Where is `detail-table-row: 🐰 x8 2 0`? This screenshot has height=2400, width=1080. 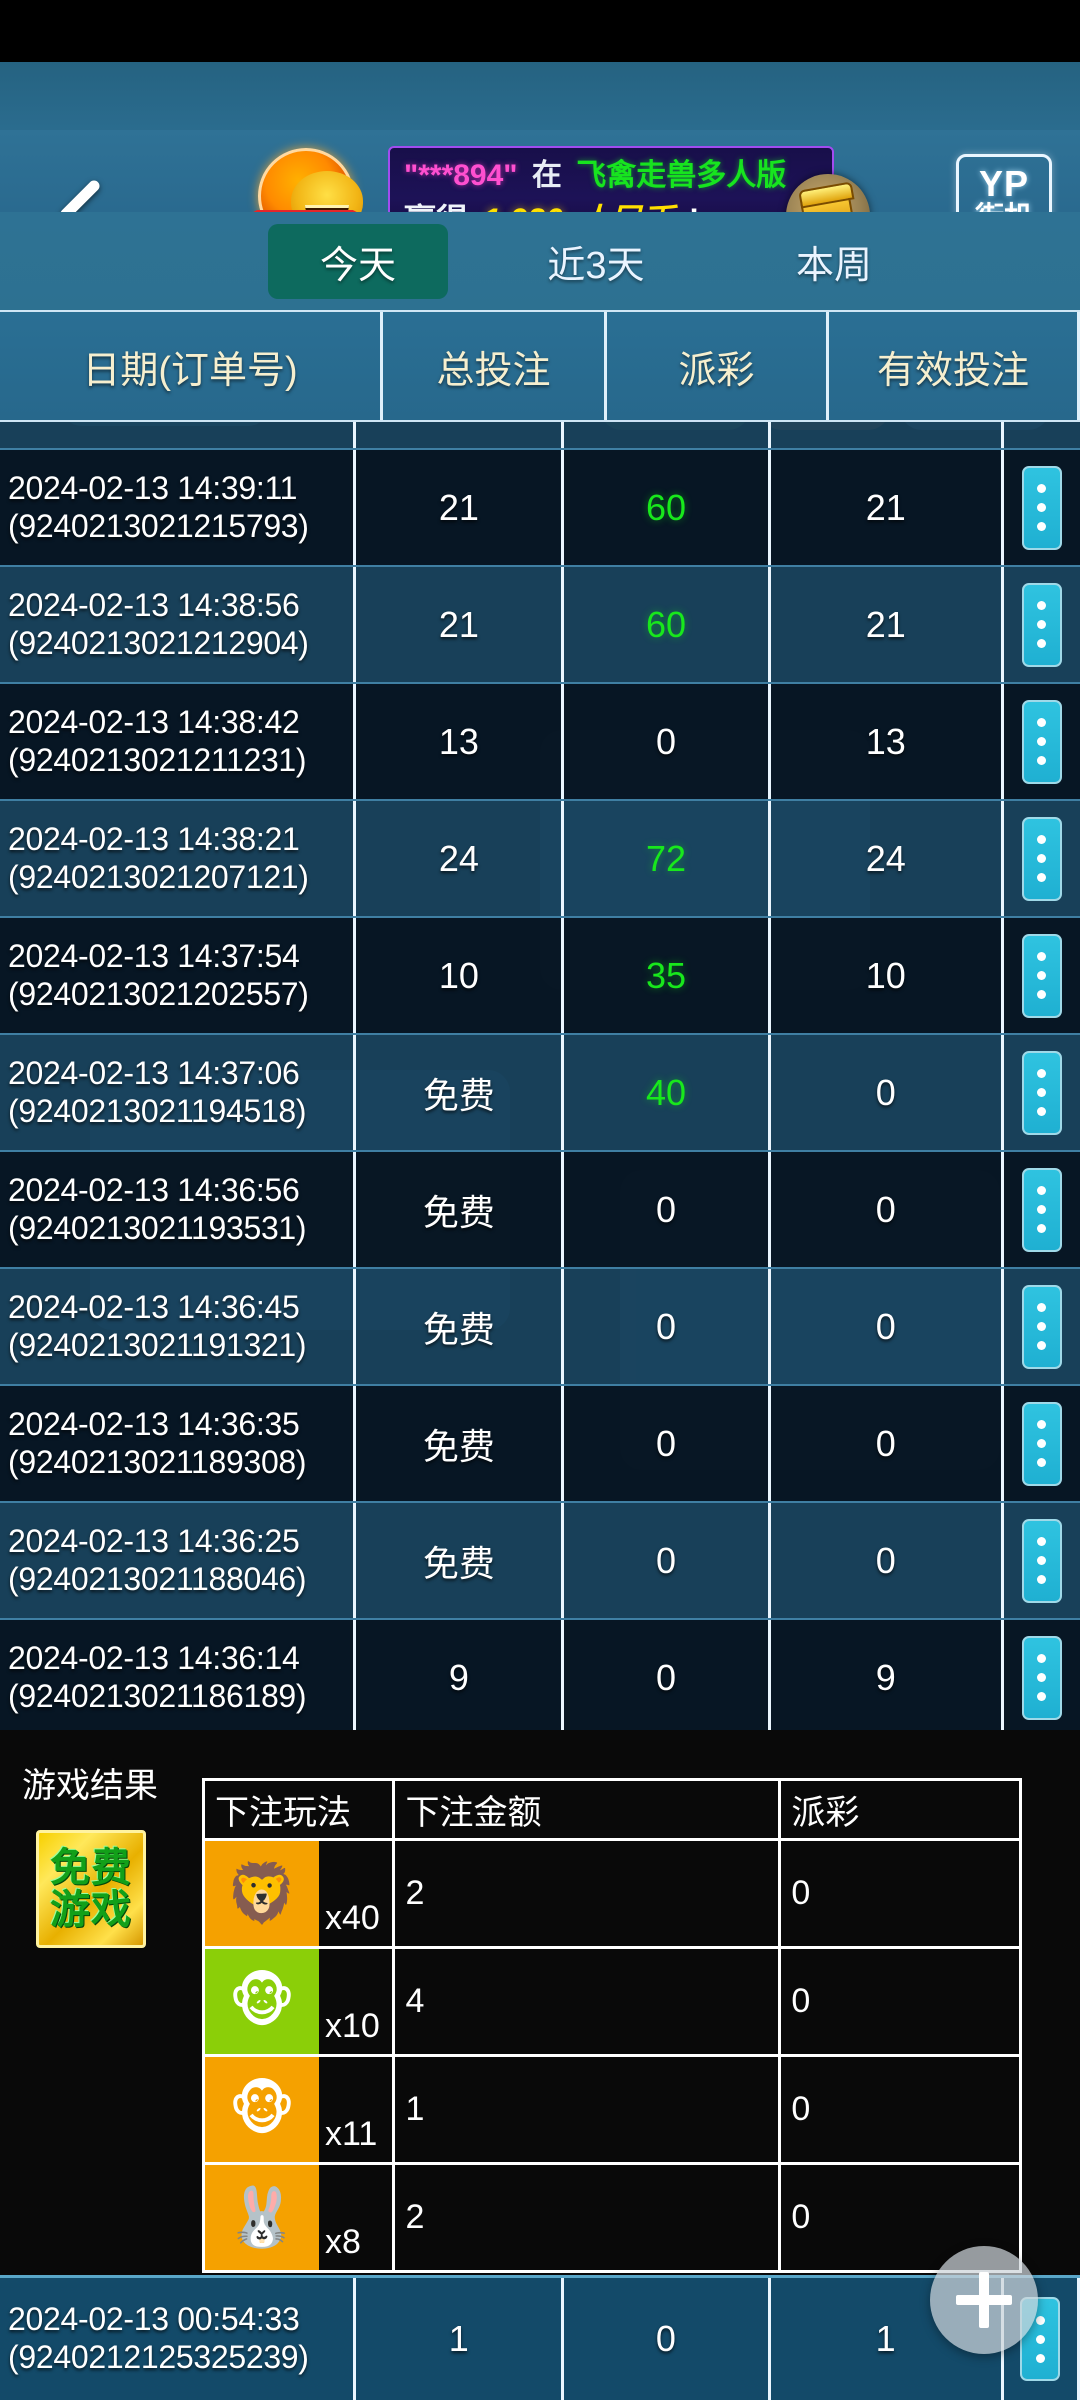 detail-table-row: 🐰 x8 2 0 is located at coordinates (611, 2217).